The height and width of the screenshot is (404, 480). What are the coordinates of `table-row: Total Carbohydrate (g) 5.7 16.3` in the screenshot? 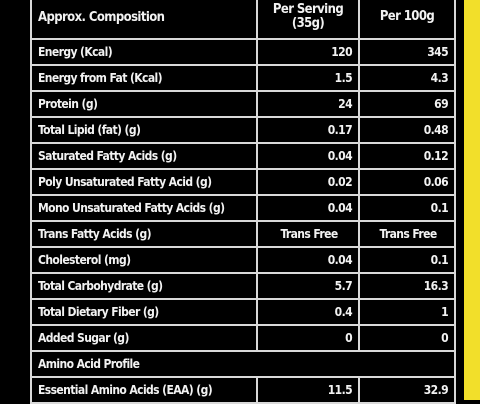 It's located at (243, 286).